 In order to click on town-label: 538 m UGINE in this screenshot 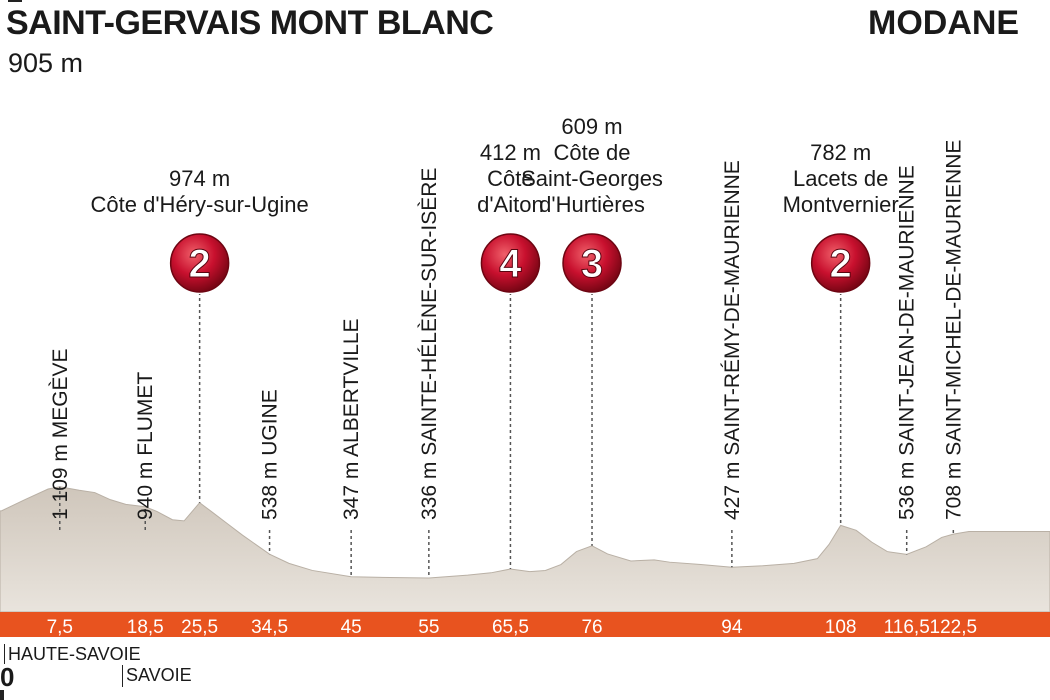, I will do `click(270, 454)`.